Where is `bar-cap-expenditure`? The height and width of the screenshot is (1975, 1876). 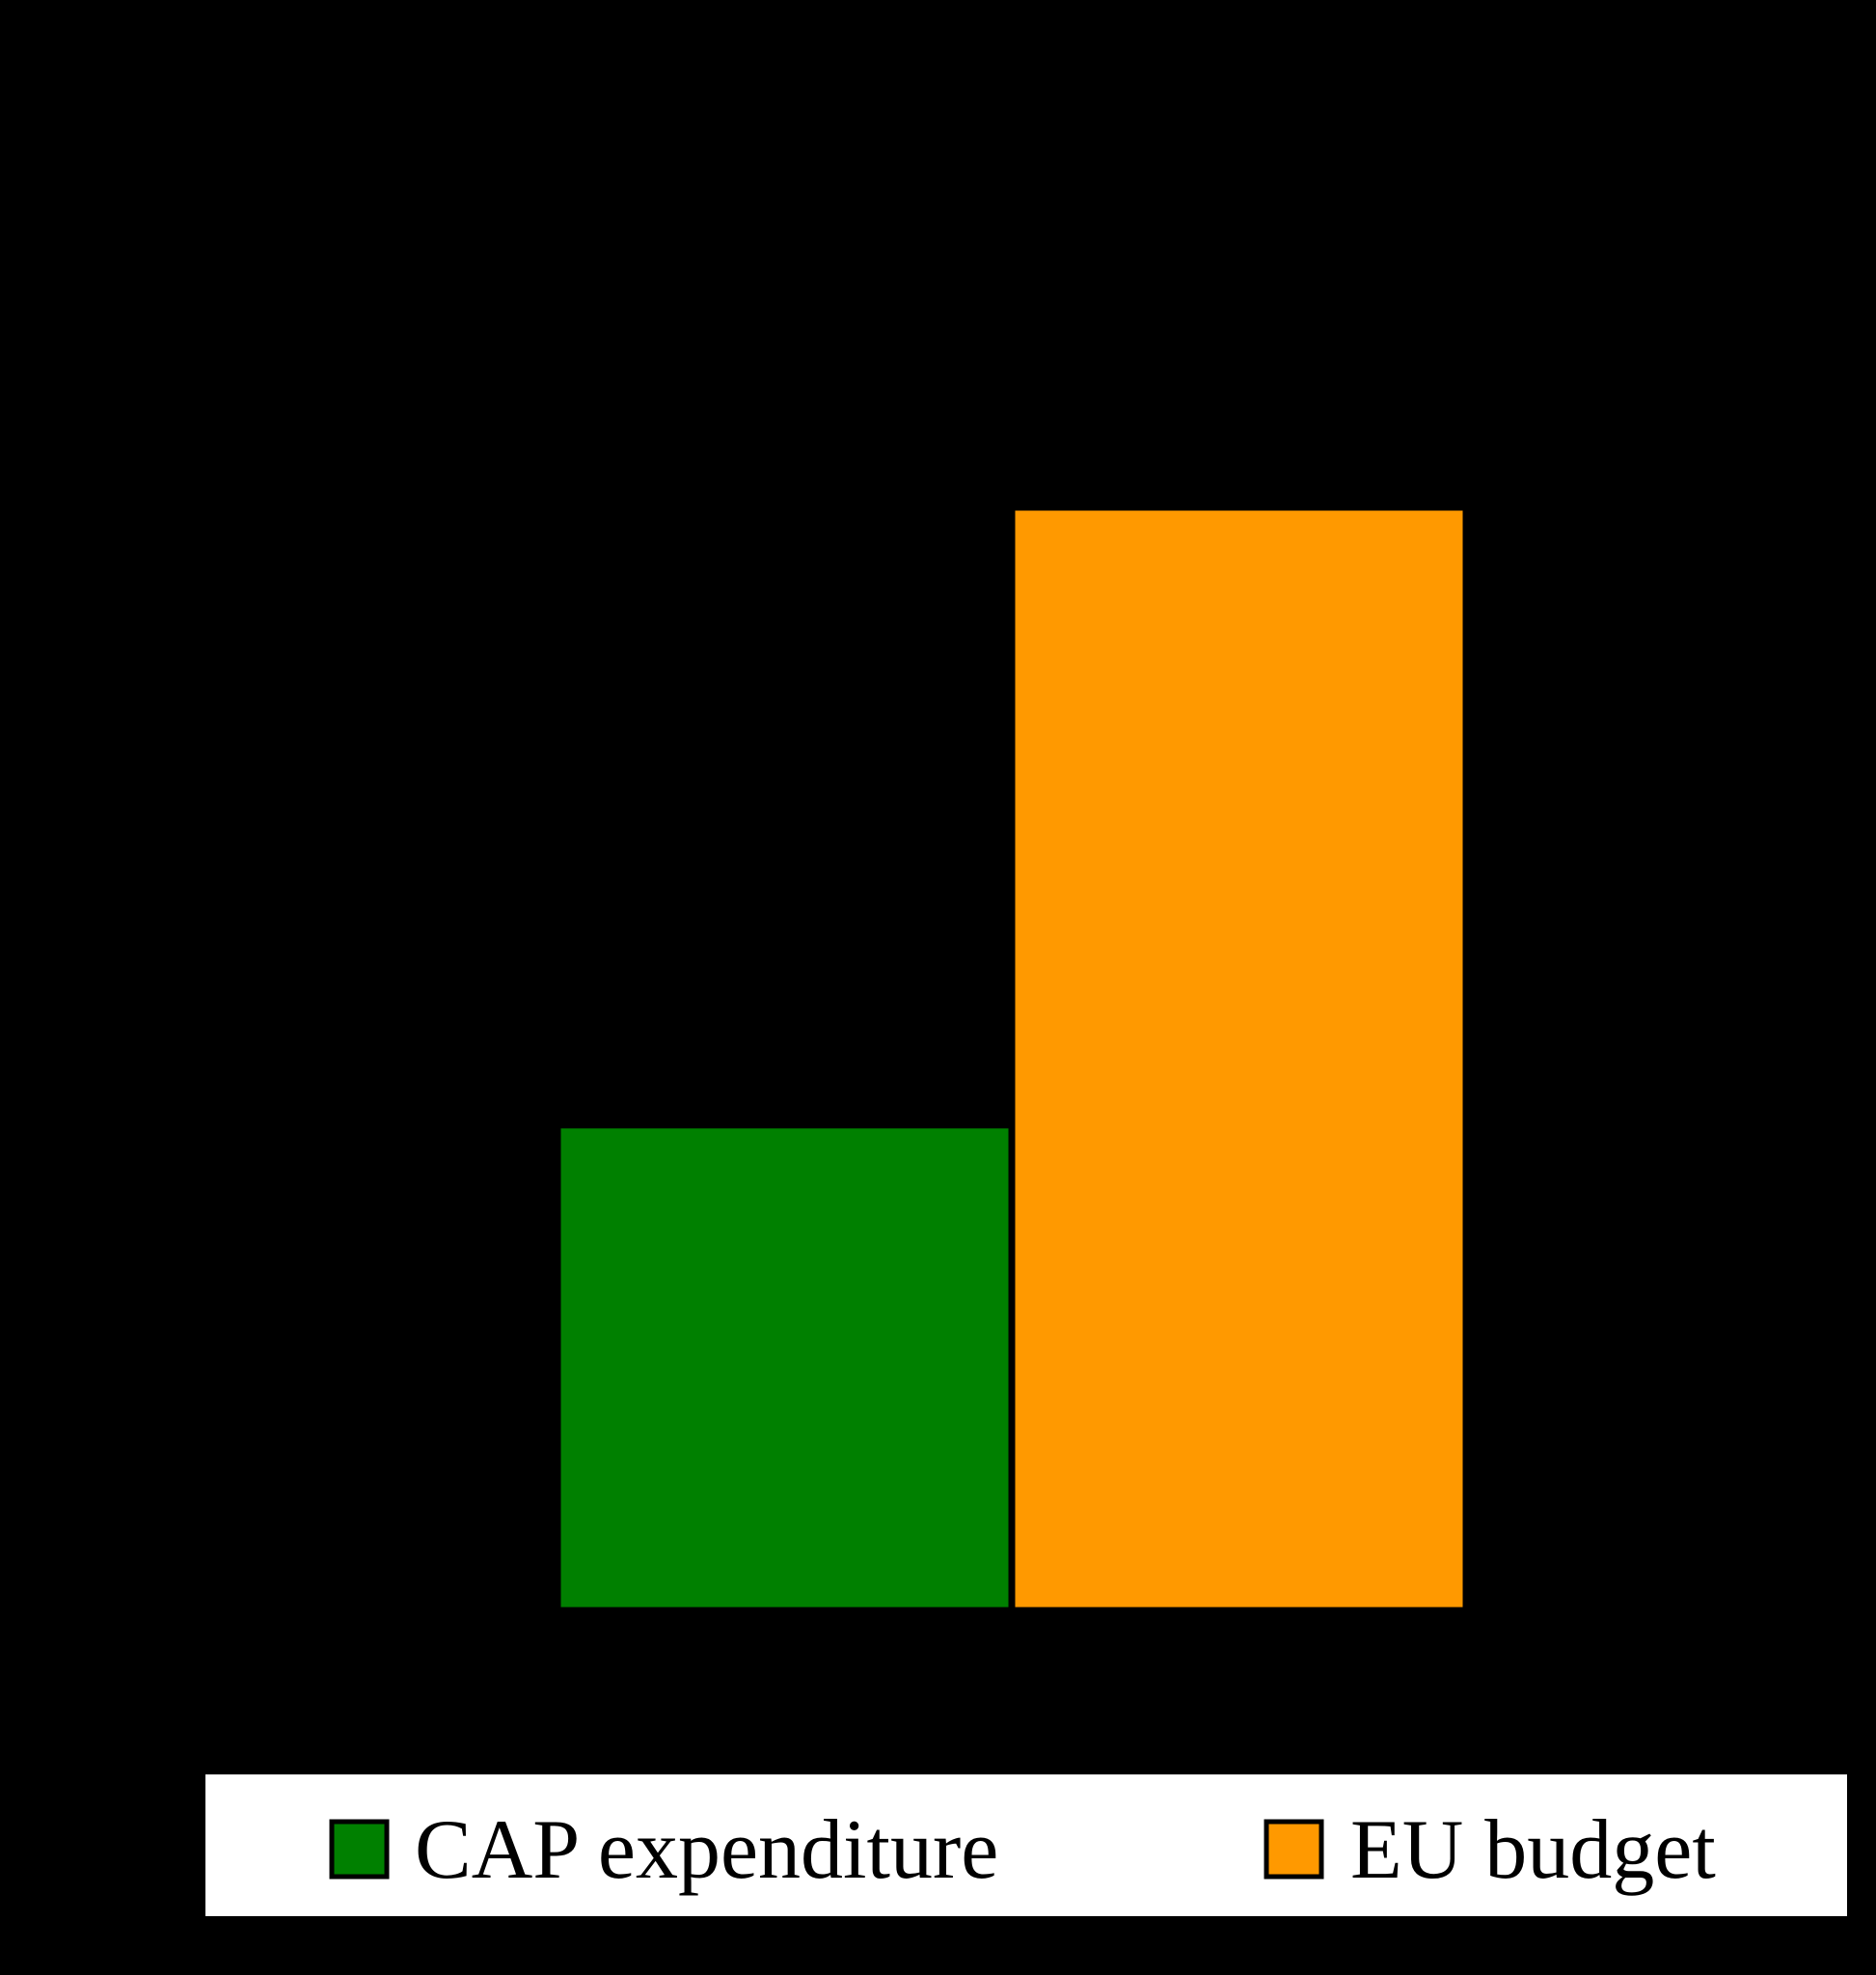 bar-cap-expenditure is located at coordinates (784, 1367).